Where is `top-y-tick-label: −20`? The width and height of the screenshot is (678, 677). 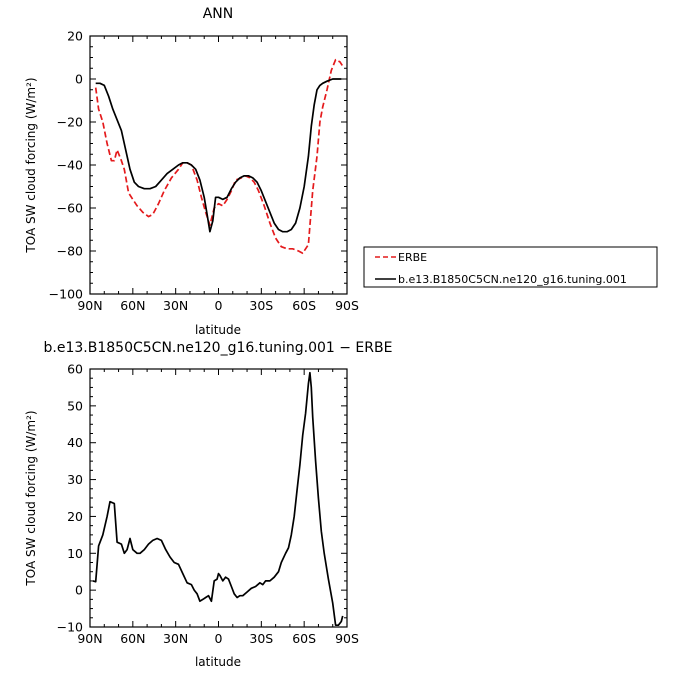 top-y-tick-label: −20 is located at coordinates (70, 122).